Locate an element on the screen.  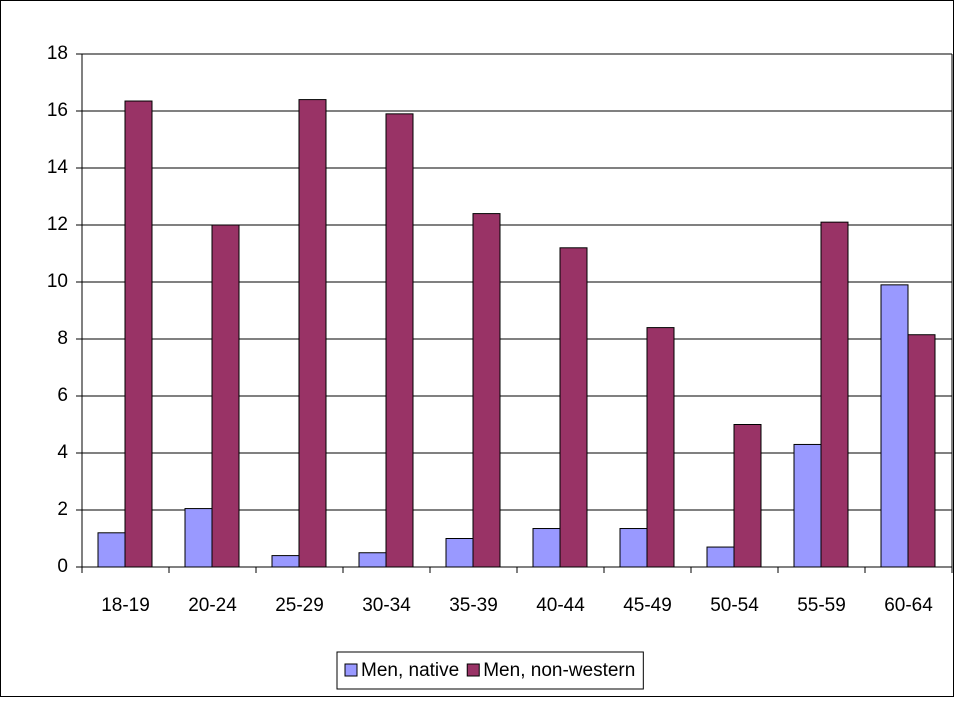
y-tick-label: 18 is located at coordinates (57, 53).